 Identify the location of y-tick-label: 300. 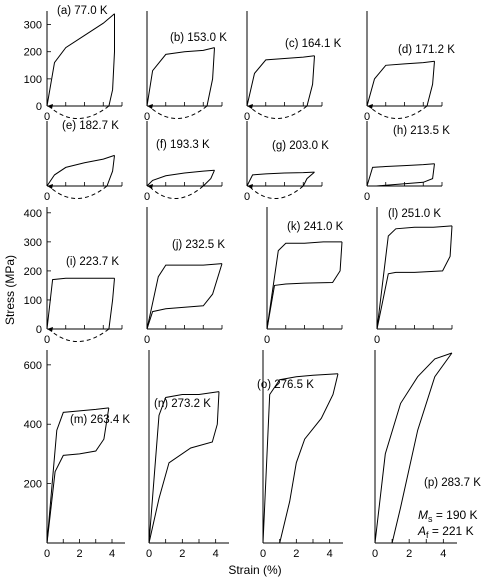
(33, 26).